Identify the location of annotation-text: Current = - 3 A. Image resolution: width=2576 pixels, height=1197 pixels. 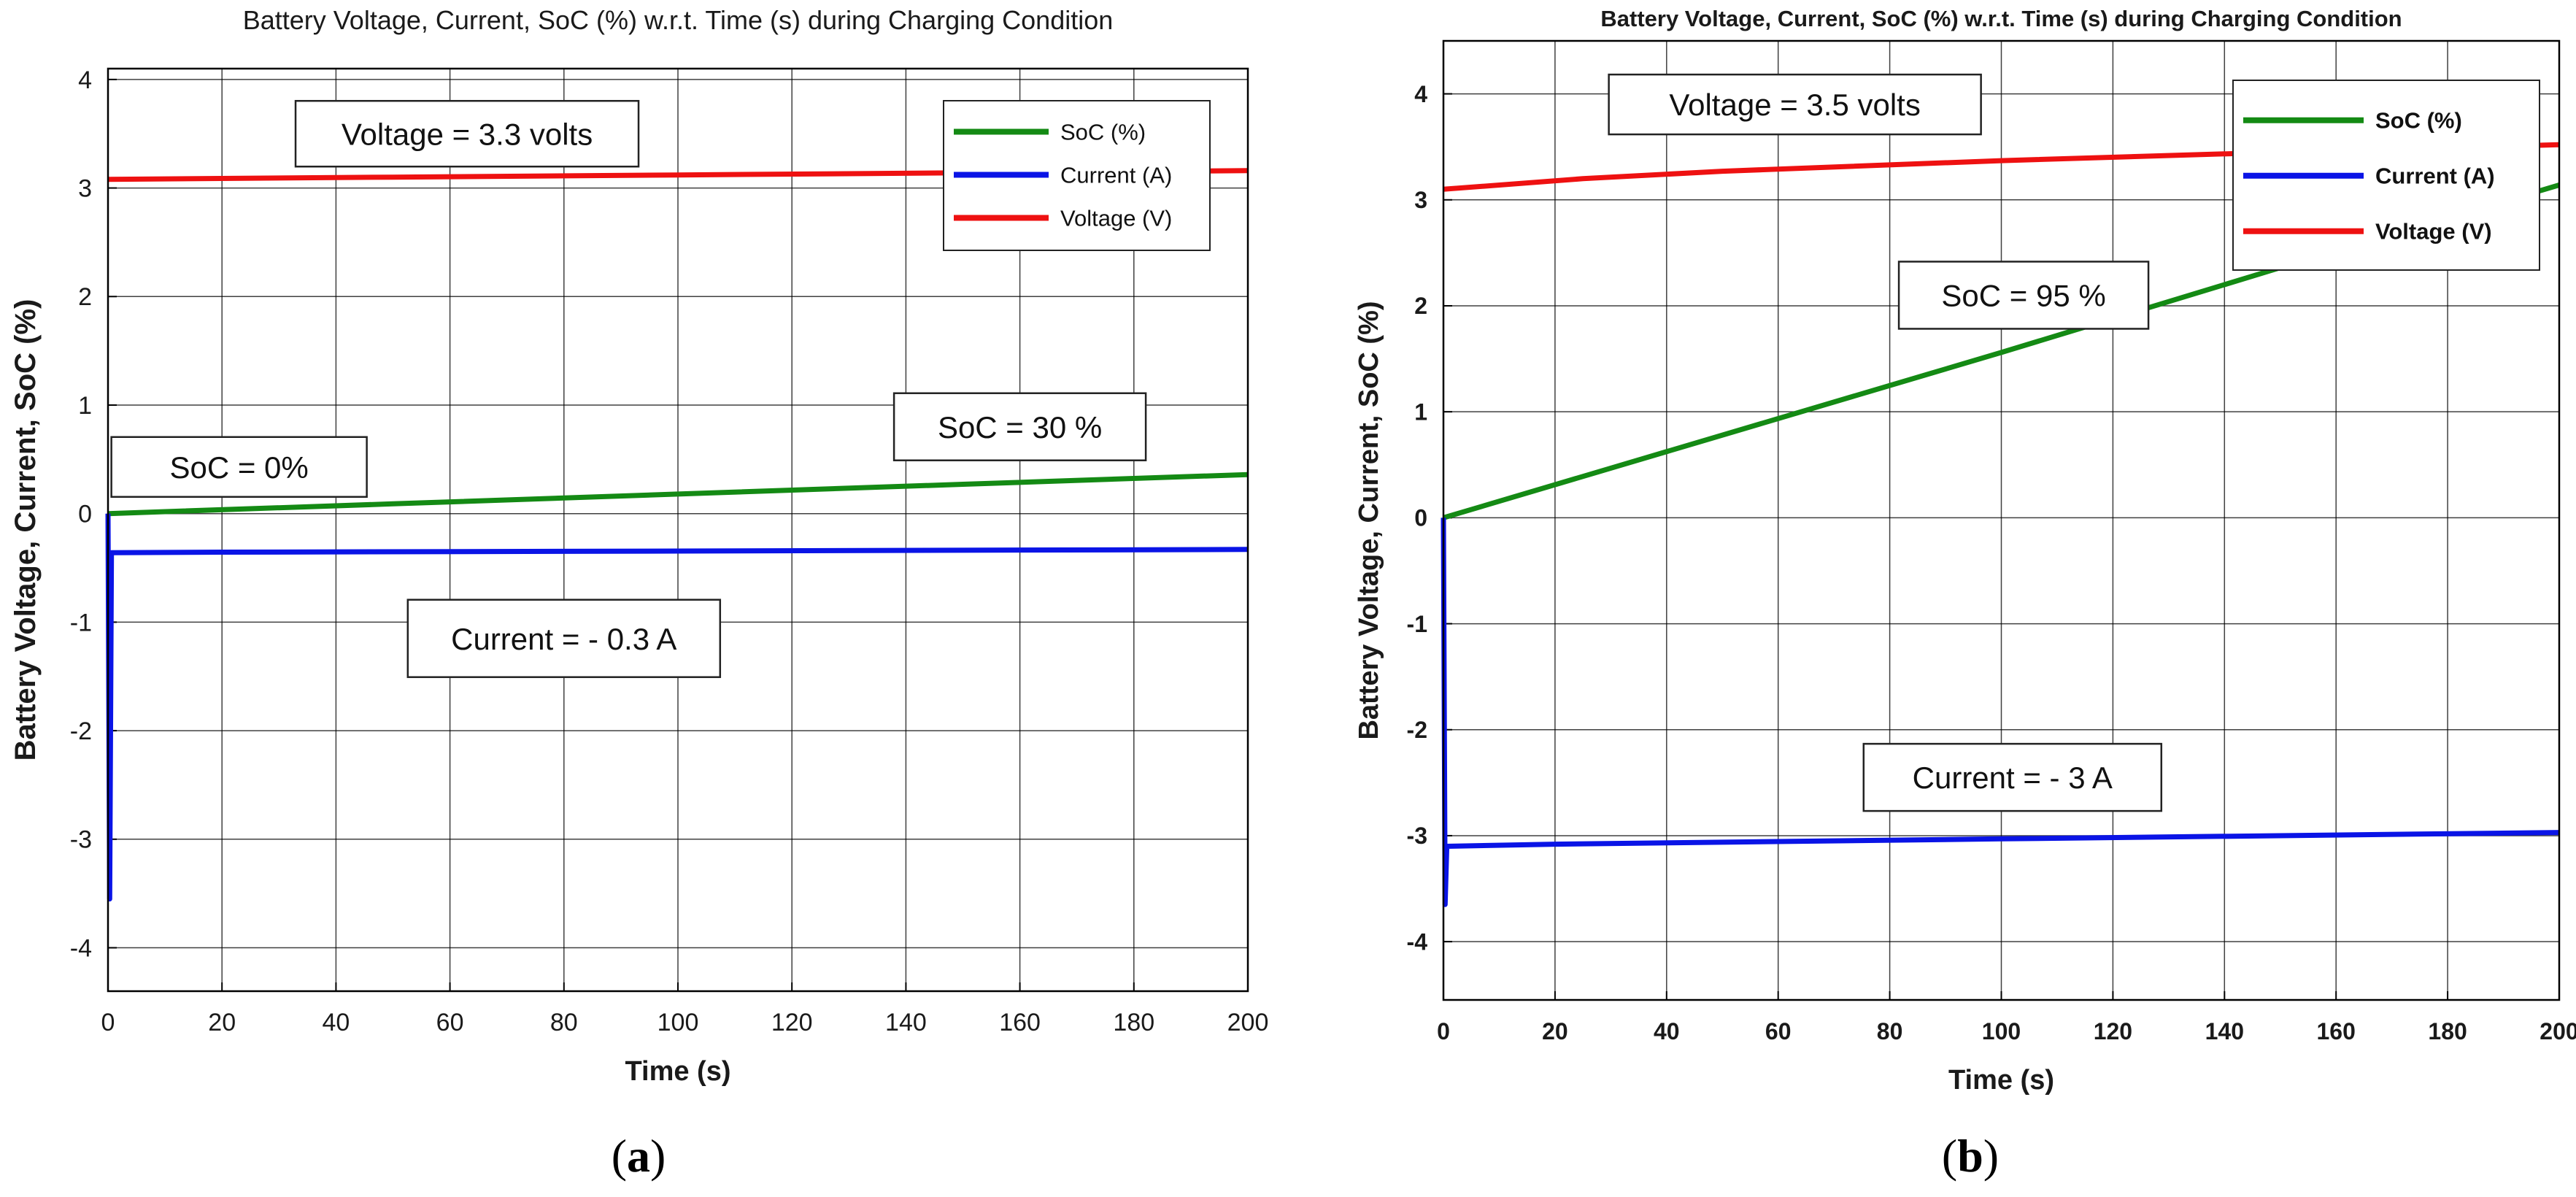
(2013, 778).